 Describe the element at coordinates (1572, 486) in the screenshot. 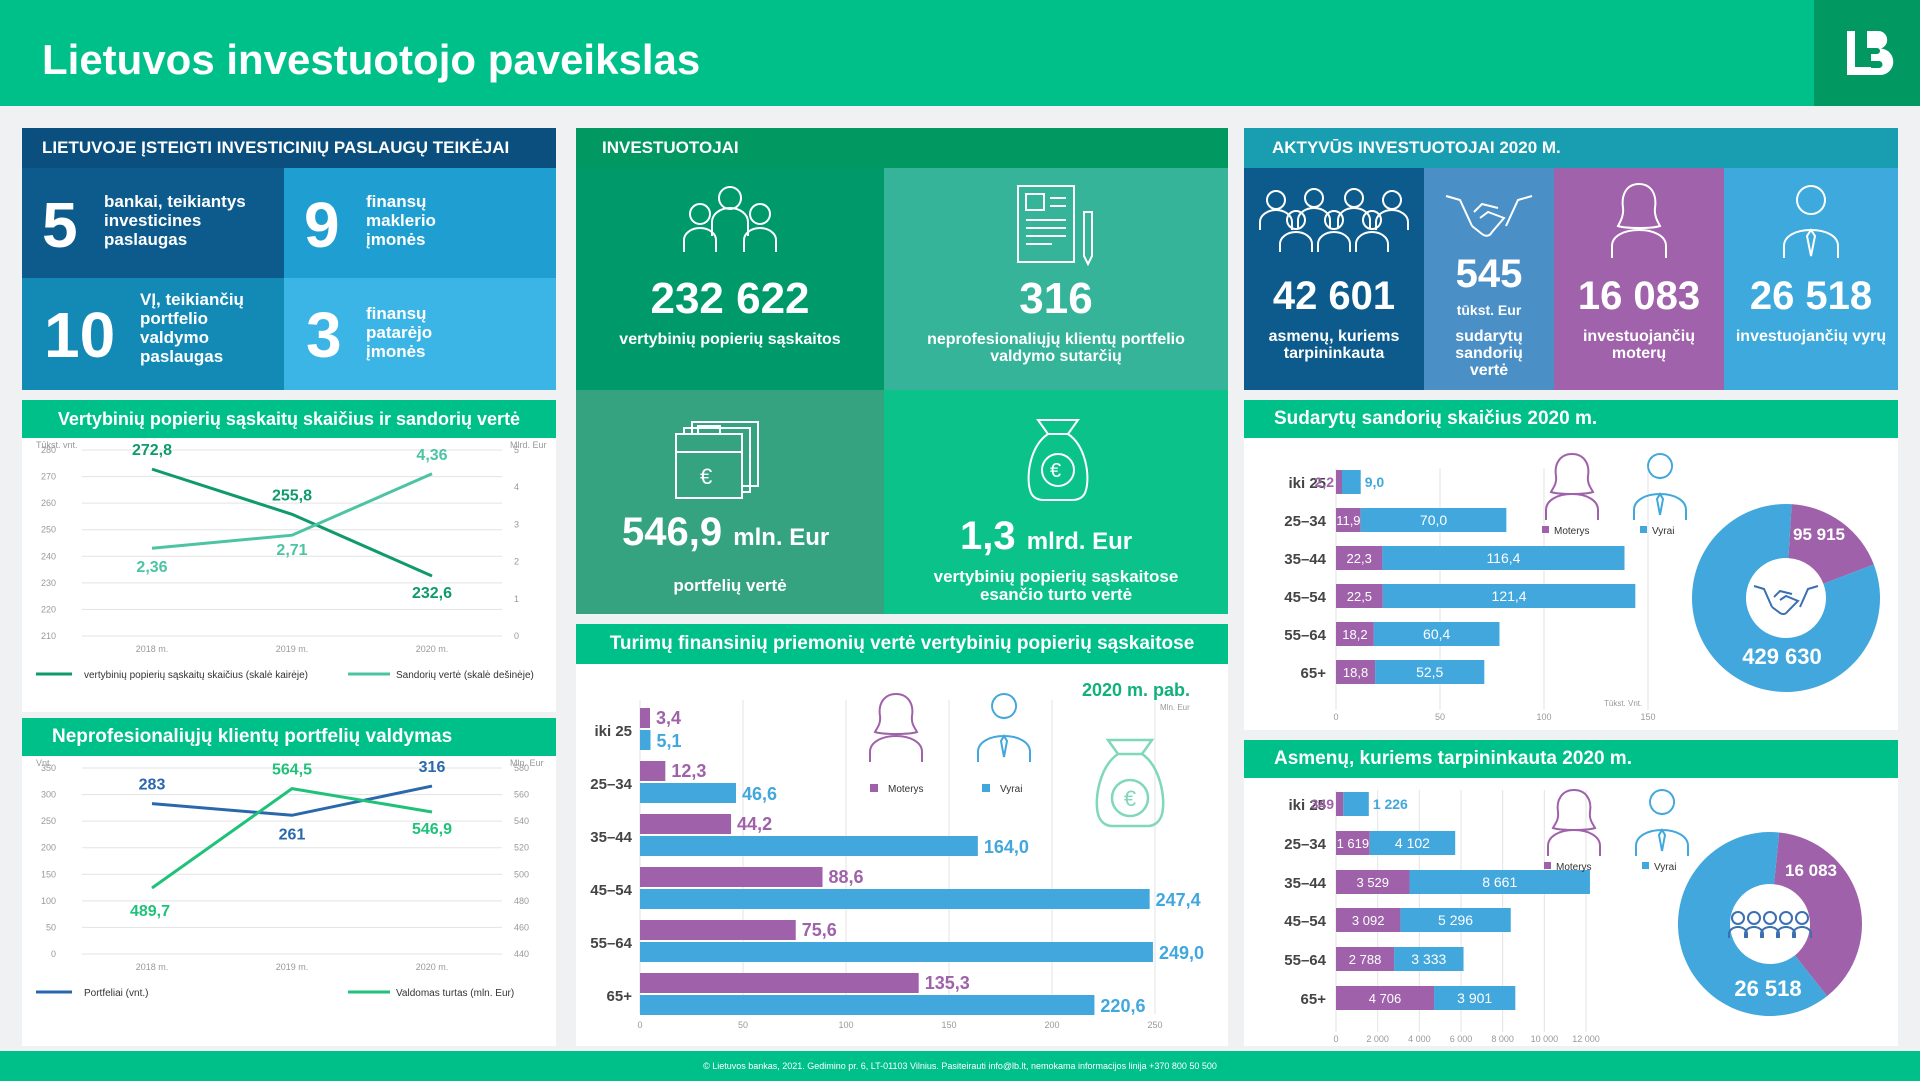

I see `woman-icon` at that location.